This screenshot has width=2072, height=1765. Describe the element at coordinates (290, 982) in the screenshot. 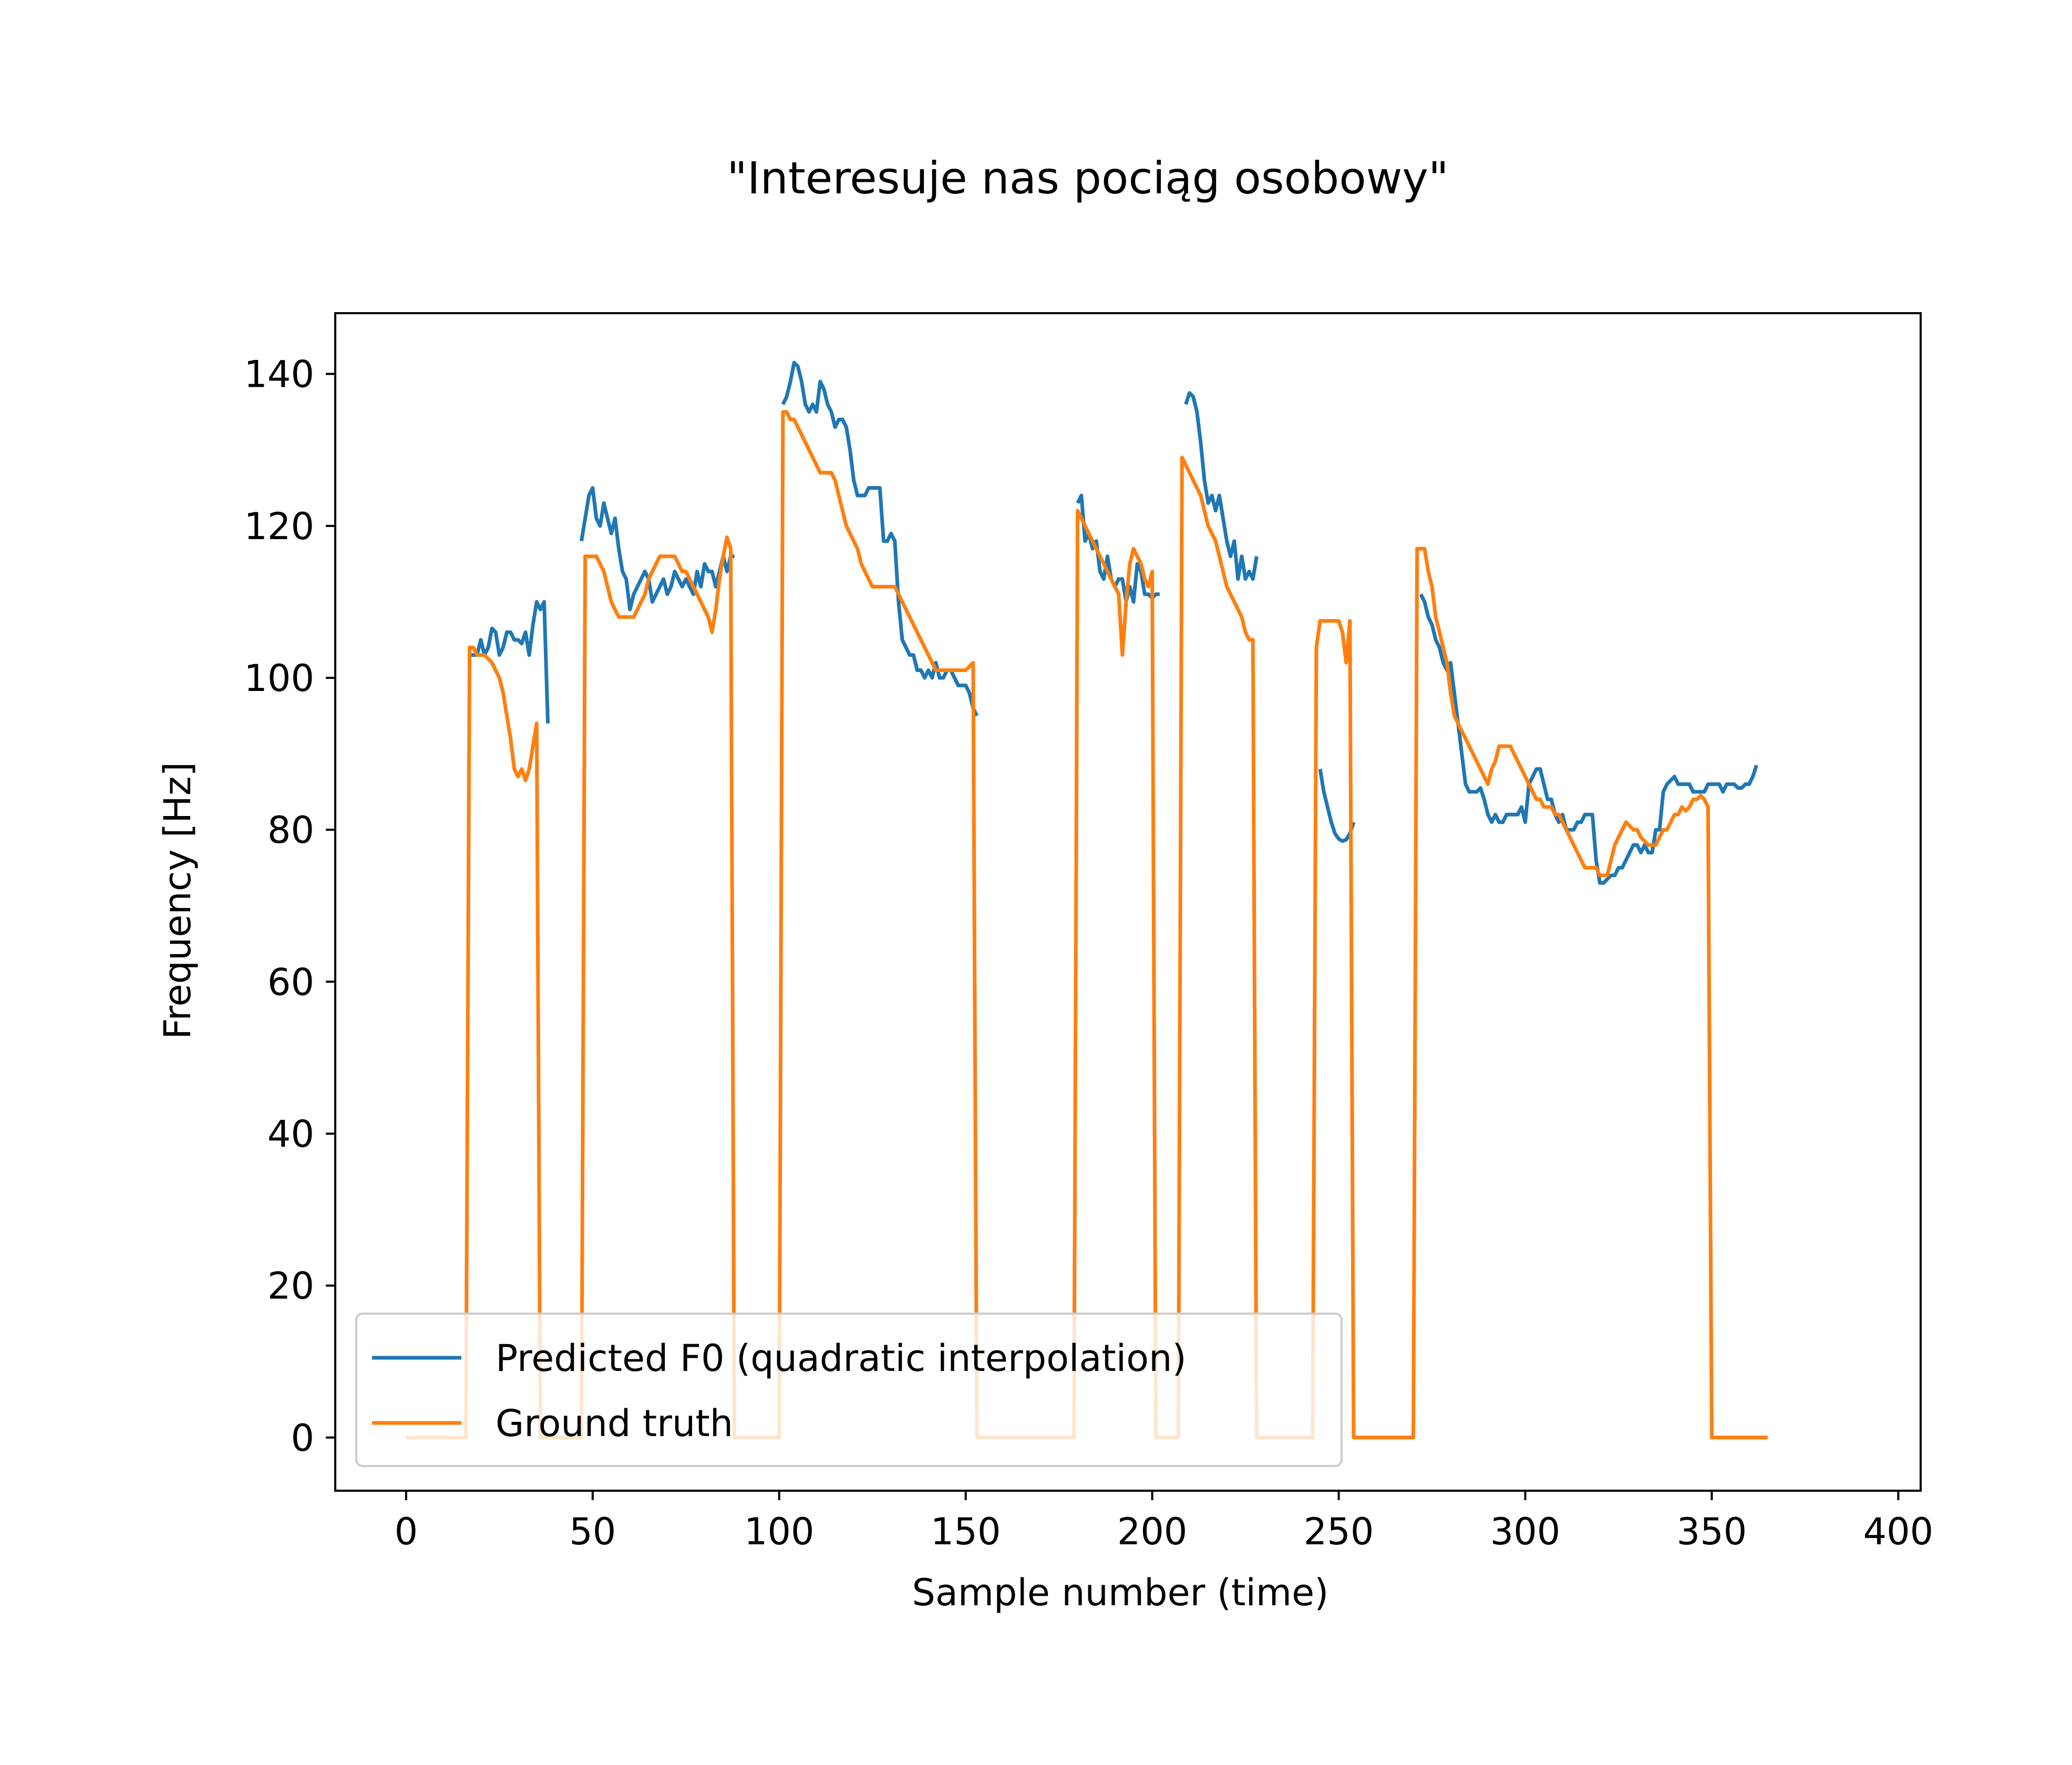

I see `y-tick-label: 60` at that location.